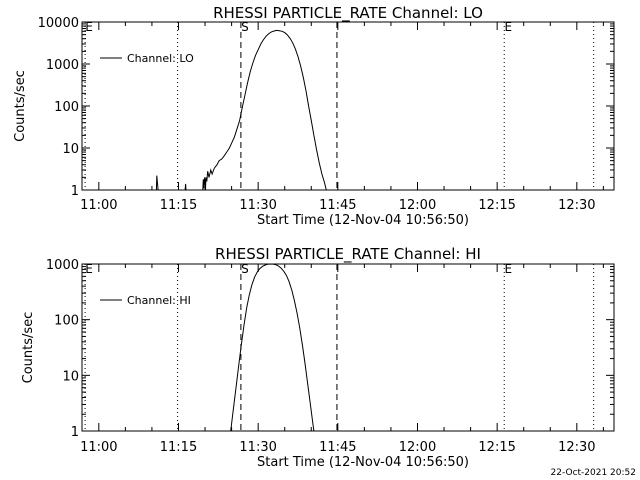 This screenshot has width=640, height=480. What do you see at coordinates (159, 300) in the screenshot?
I see `legend-label: Channel: HI` at bounding box center [159, 300].